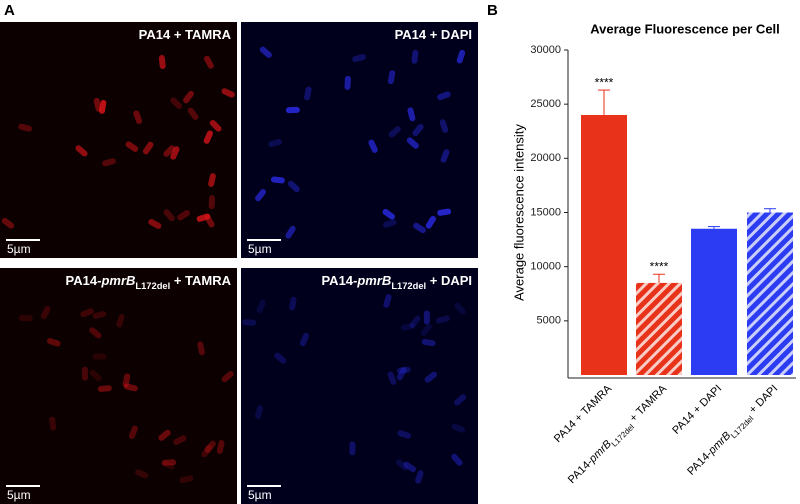  I want to click on y-tick-label: 30000, so click(545, 50).